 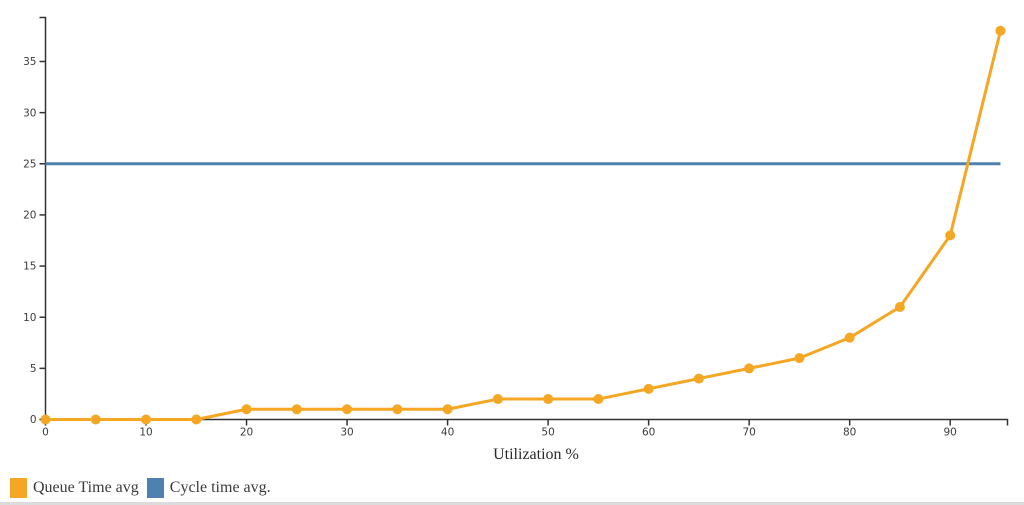 I want to click on y-tick-label: 0, so click(x=33, y=420).